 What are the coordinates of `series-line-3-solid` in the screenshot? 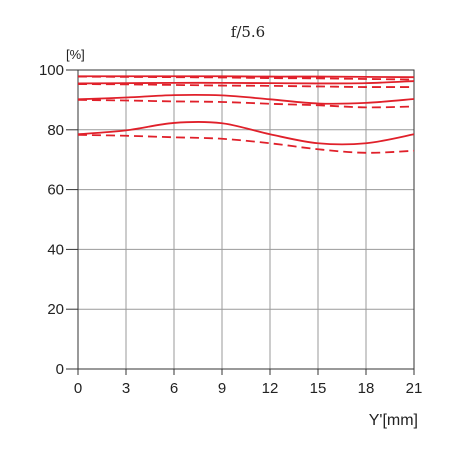 It's located at (246, 82).